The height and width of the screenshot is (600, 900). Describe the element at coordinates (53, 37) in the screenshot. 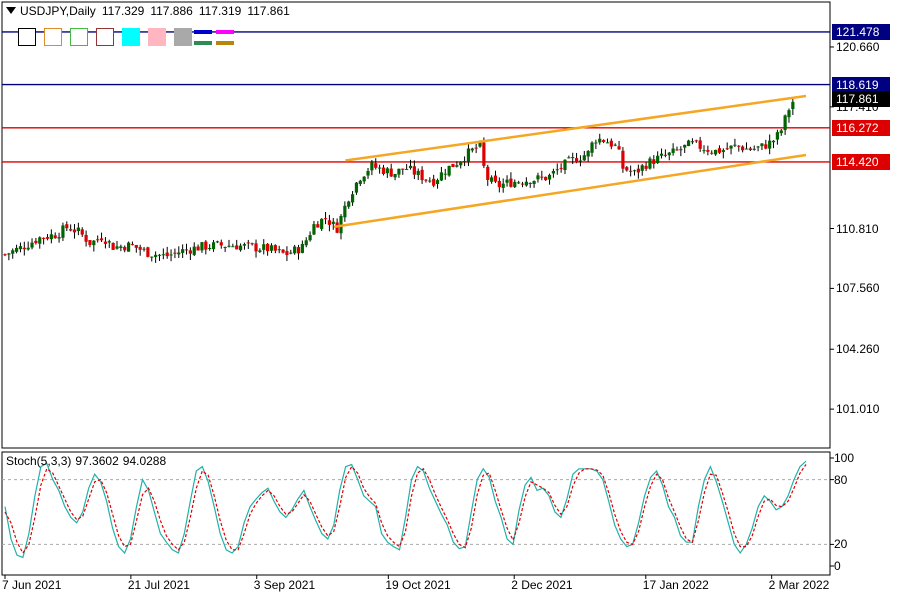

I see `orange-box-swatch` at that location.